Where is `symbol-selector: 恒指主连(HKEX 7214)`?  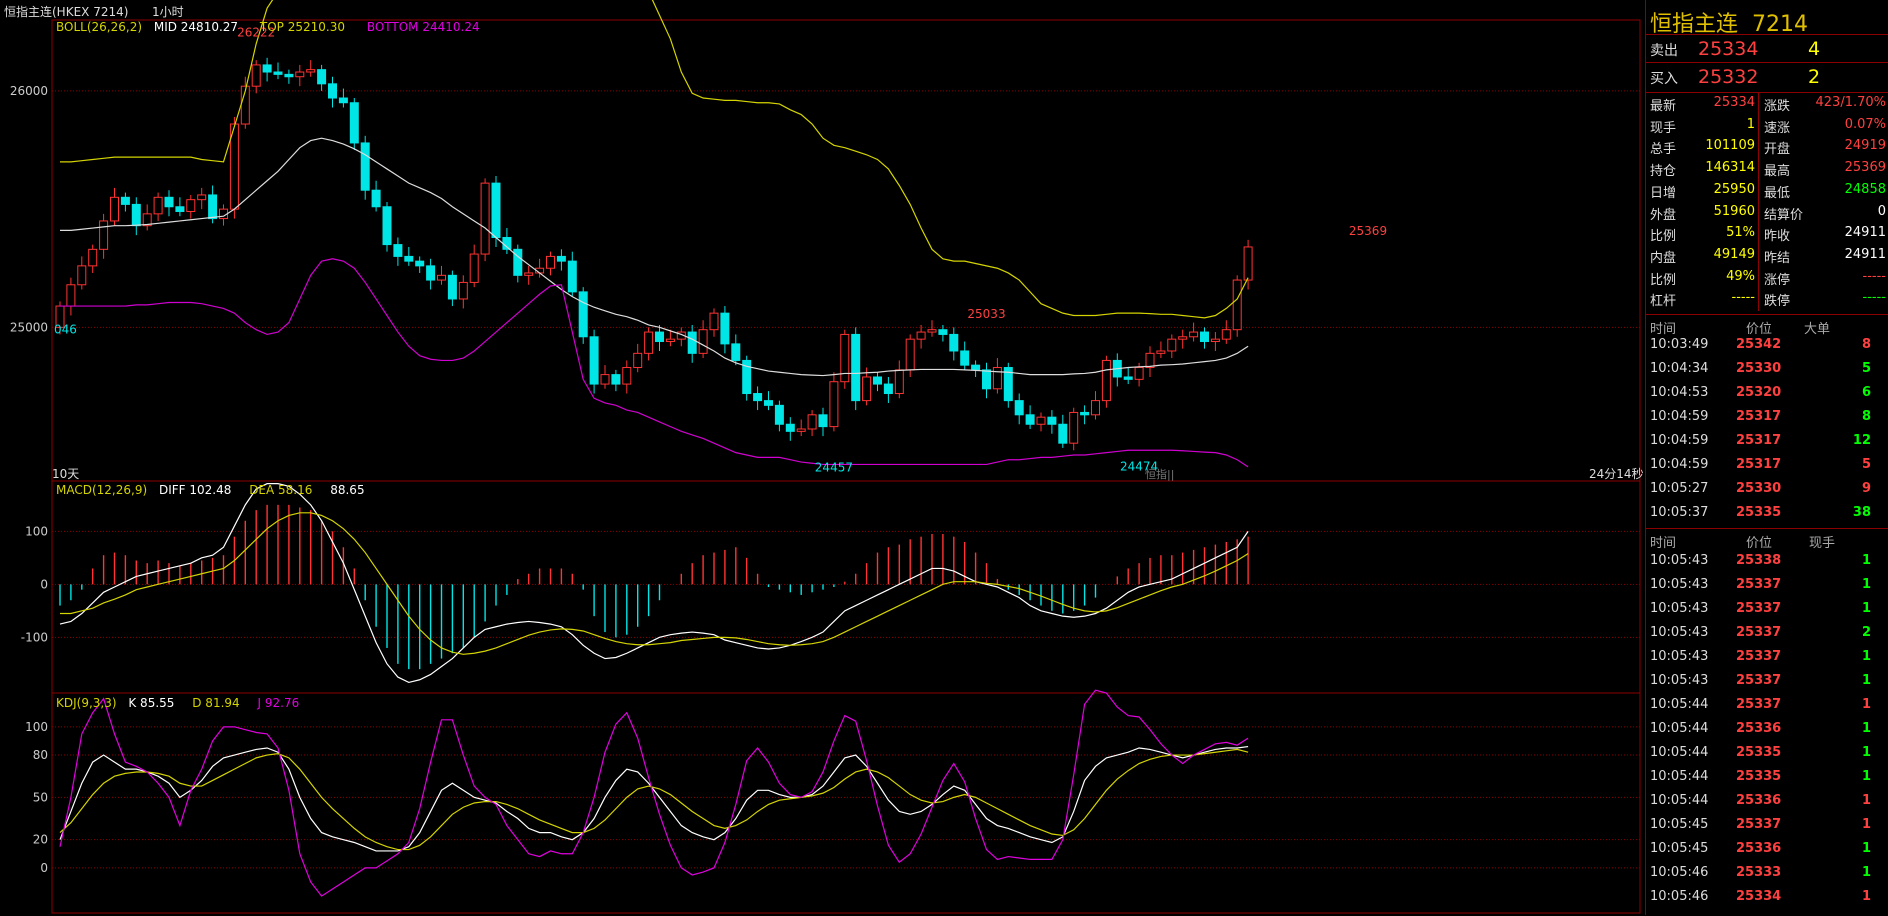 symbol-selector: 恒指主连(HKEX 7214) is located at coordinates (66, 12).